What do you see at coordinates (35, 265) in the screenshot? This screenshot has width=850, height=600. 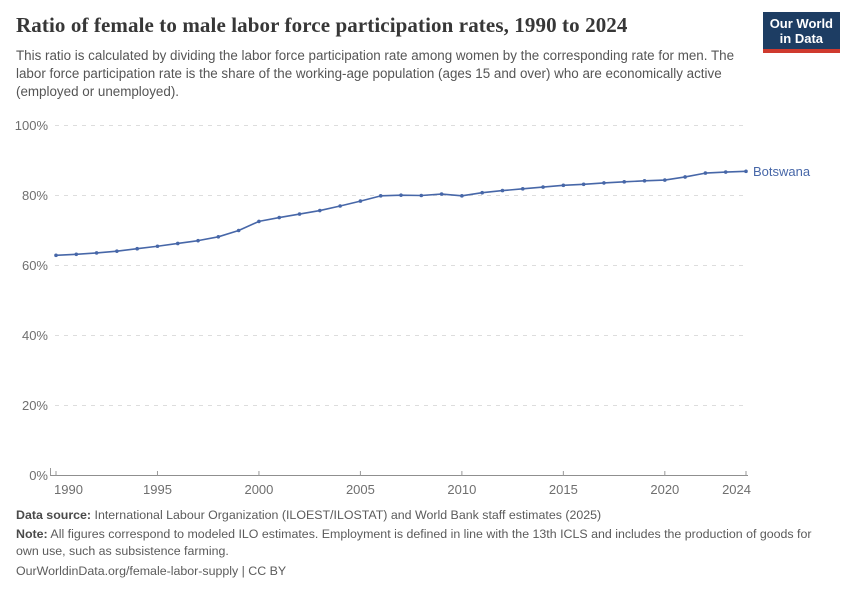 I see `y-tick-label: 60%` at bounding box center [35, 265].